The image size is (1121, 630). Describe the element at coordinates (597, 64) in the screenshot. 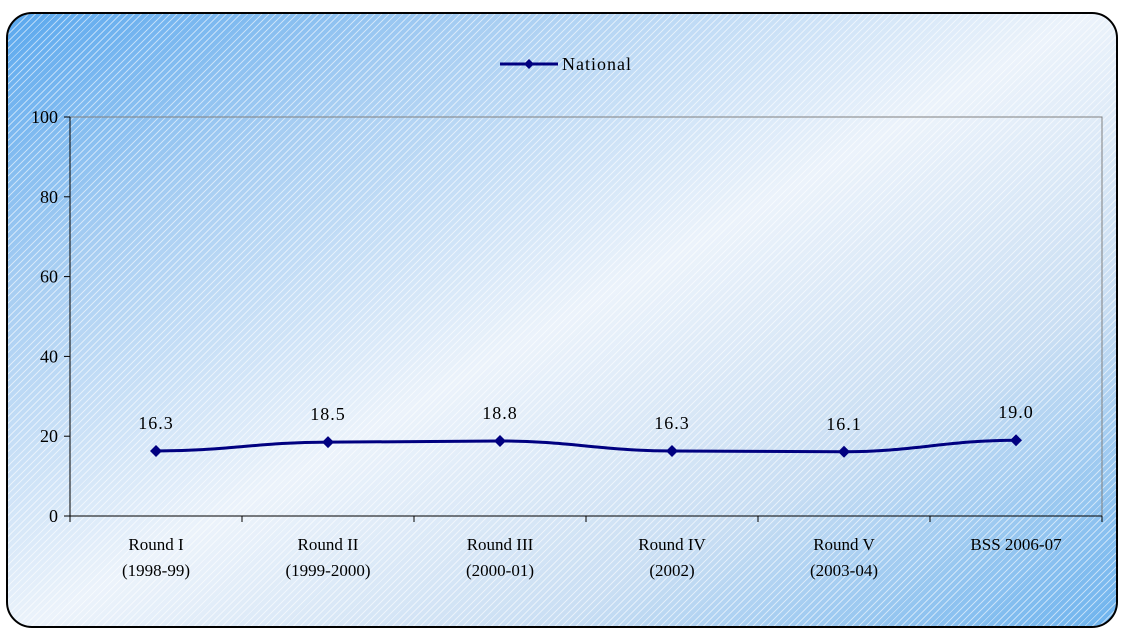

I see `legend-label: National` at that location.